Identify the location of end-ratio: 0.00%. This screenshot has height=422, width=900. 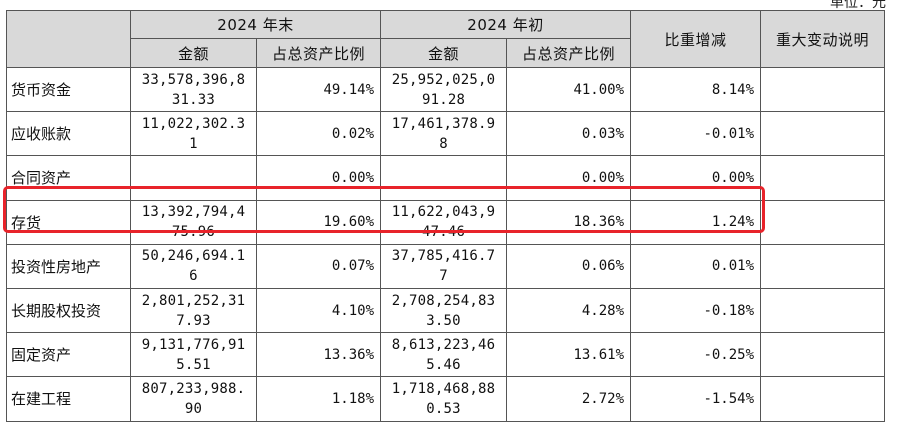
(318, 178).